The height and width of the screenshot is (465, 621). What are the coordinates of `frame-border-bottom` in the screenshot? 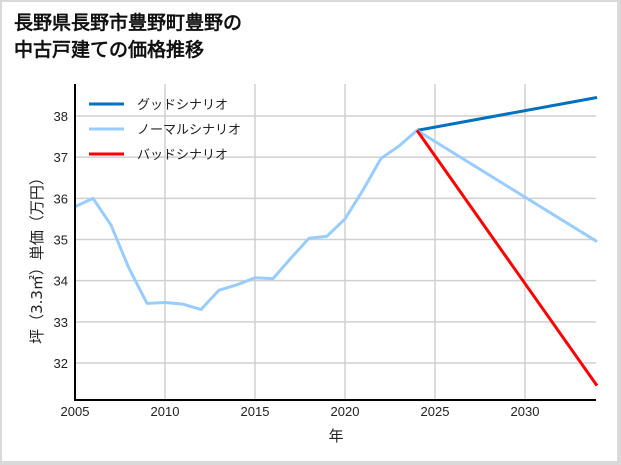 It's located at (310, 463).